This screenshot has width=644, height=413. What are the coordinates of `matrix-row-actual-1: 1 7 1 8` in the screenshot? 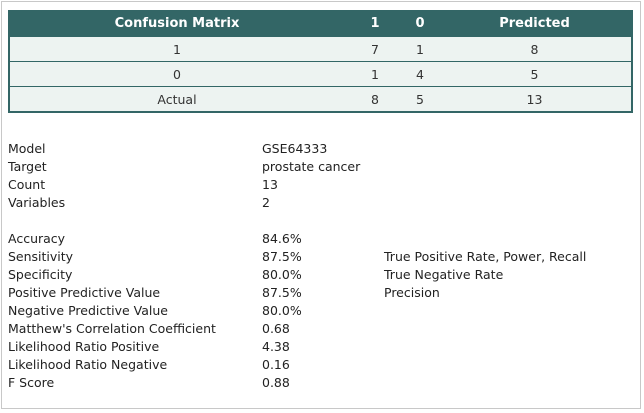 It's located at (320, 49).